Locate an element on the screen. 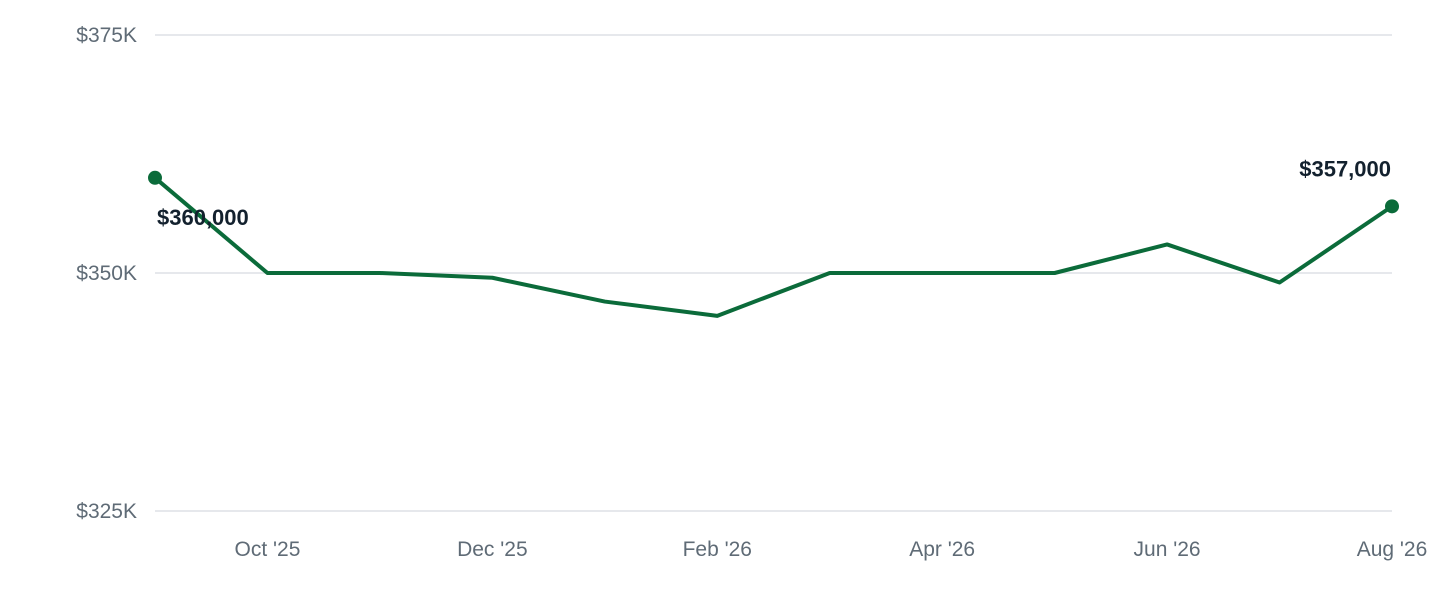 The width and height of the screenshot is (1440, 600). x-tick-label: Jun '26 is located at coordinates (1167, 549).